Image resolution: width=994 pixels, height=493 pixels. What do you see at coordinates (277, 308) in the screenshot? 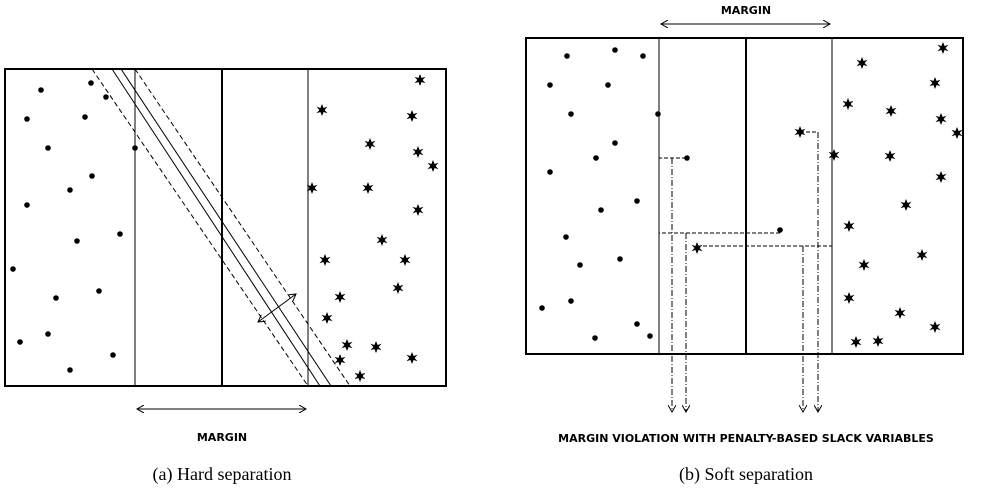
I see `width-arrow` at bounding box center [277, 308].